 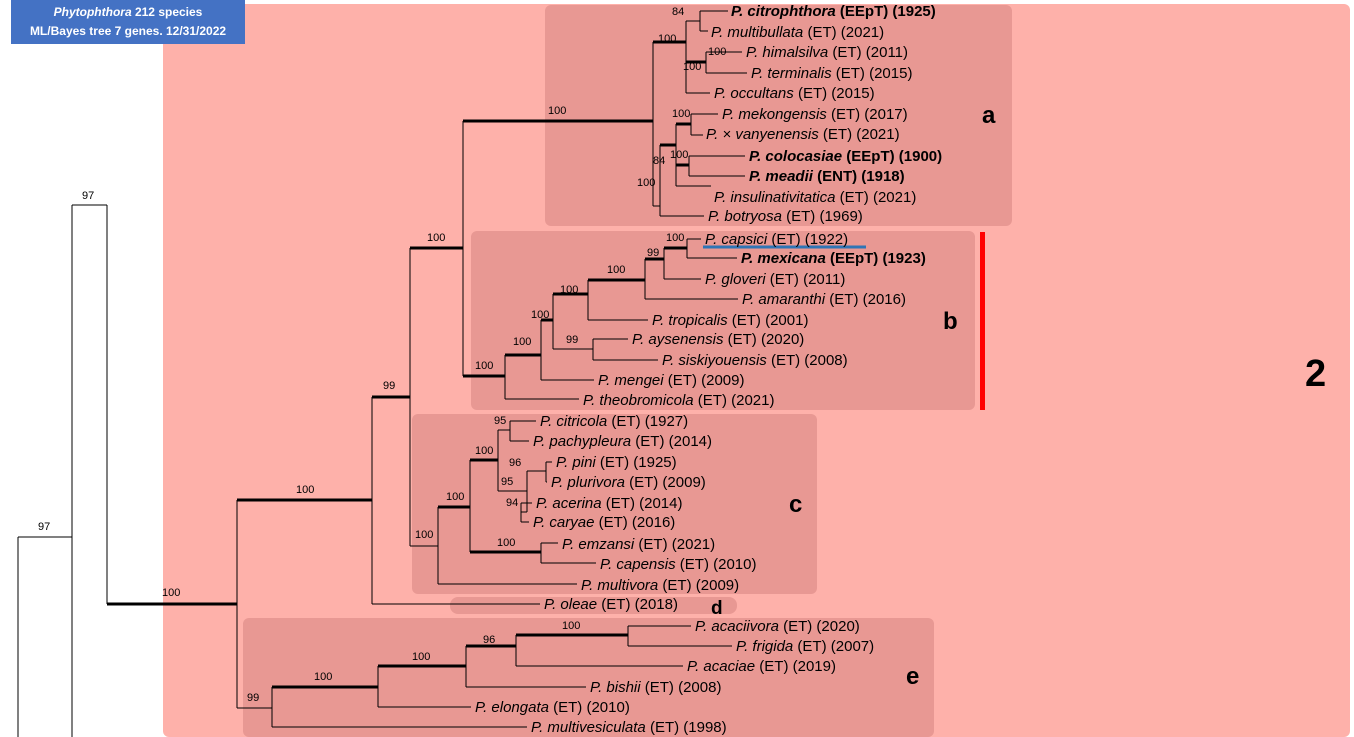 What do you see at coordinates (824, 299) in the screenshot?
I see `taxon-label-amaranthi: P. amaranthi (ET) (2016)` at bounding box center [824, 299].